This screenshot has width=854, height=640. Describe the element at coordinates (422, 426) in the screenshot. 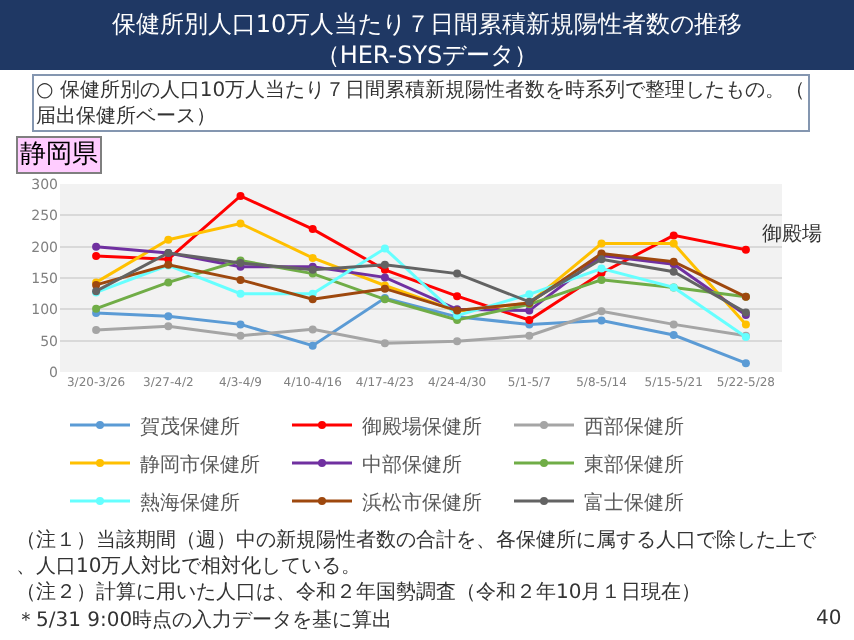

I see `legend-label: 御殿場保健所` at that location.